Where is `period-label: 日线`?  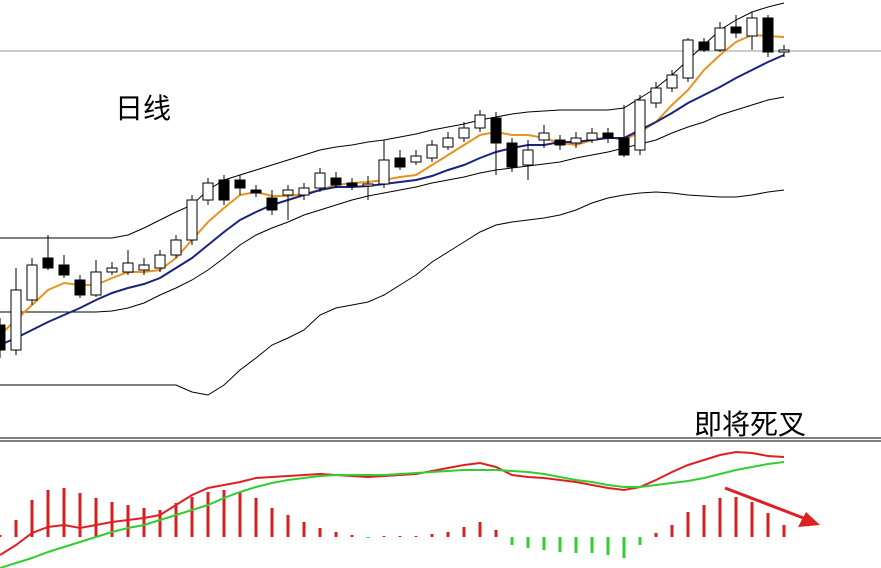
period-label: 日线 is located at coordinates (143, 108).